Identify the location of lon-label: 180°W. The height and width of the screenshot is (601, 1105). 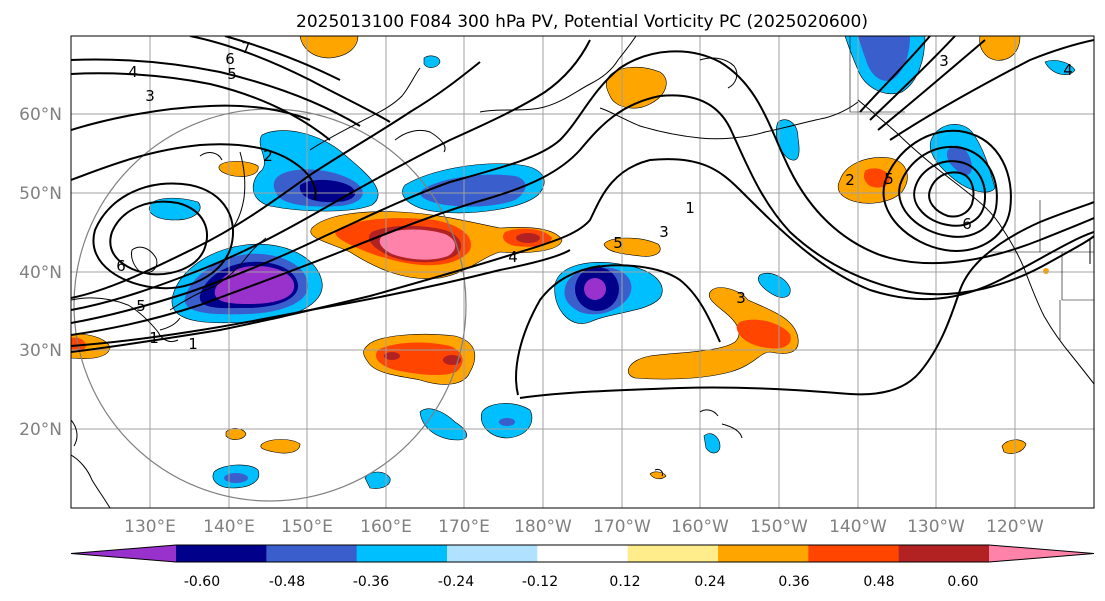
(543, 527).